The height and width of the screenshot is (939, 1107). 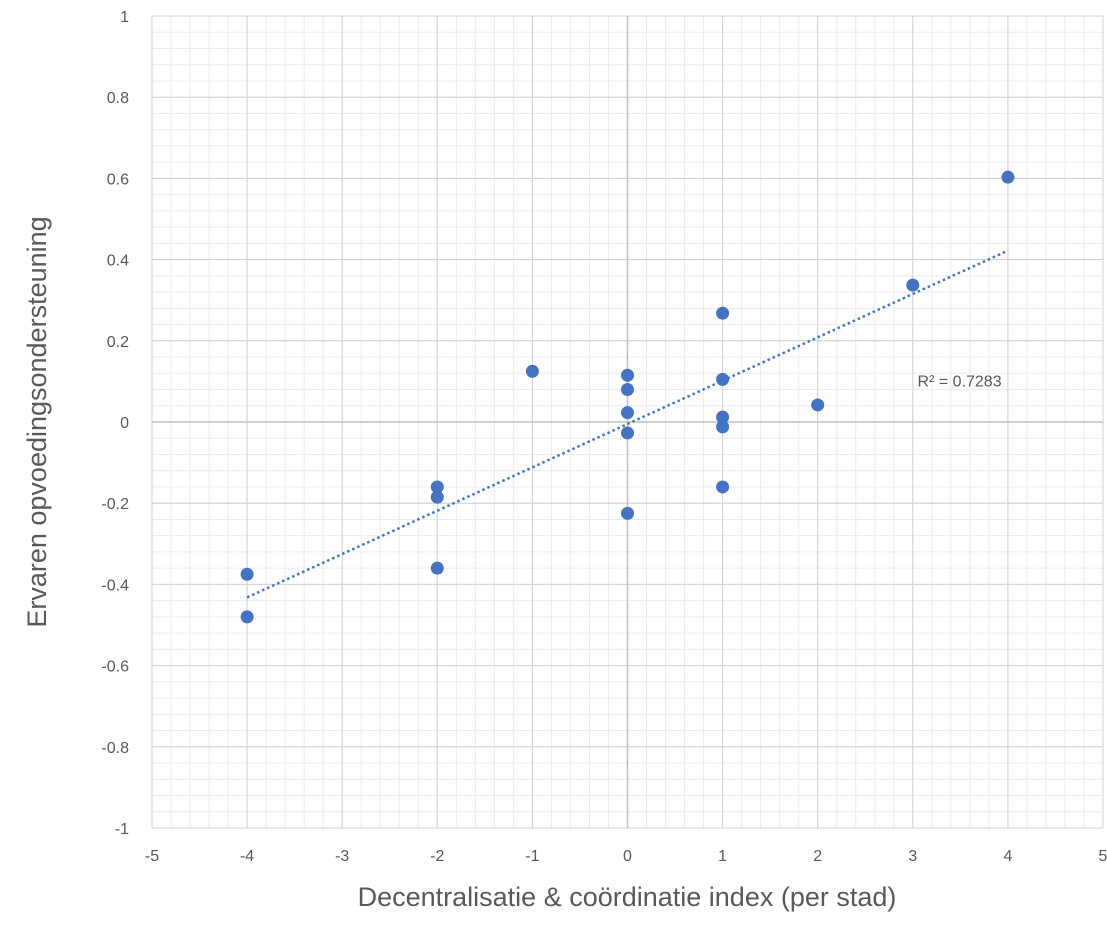 I want to click on x-tick-label: -2, so click(x=437, y=856).